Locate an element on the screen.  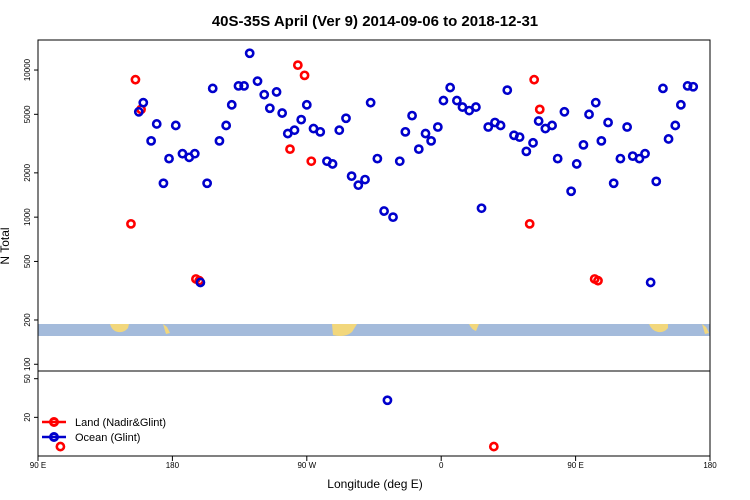
legend: Land (Nadir&Glint) Ocean (Glint) is located at coordinates (104, 430).